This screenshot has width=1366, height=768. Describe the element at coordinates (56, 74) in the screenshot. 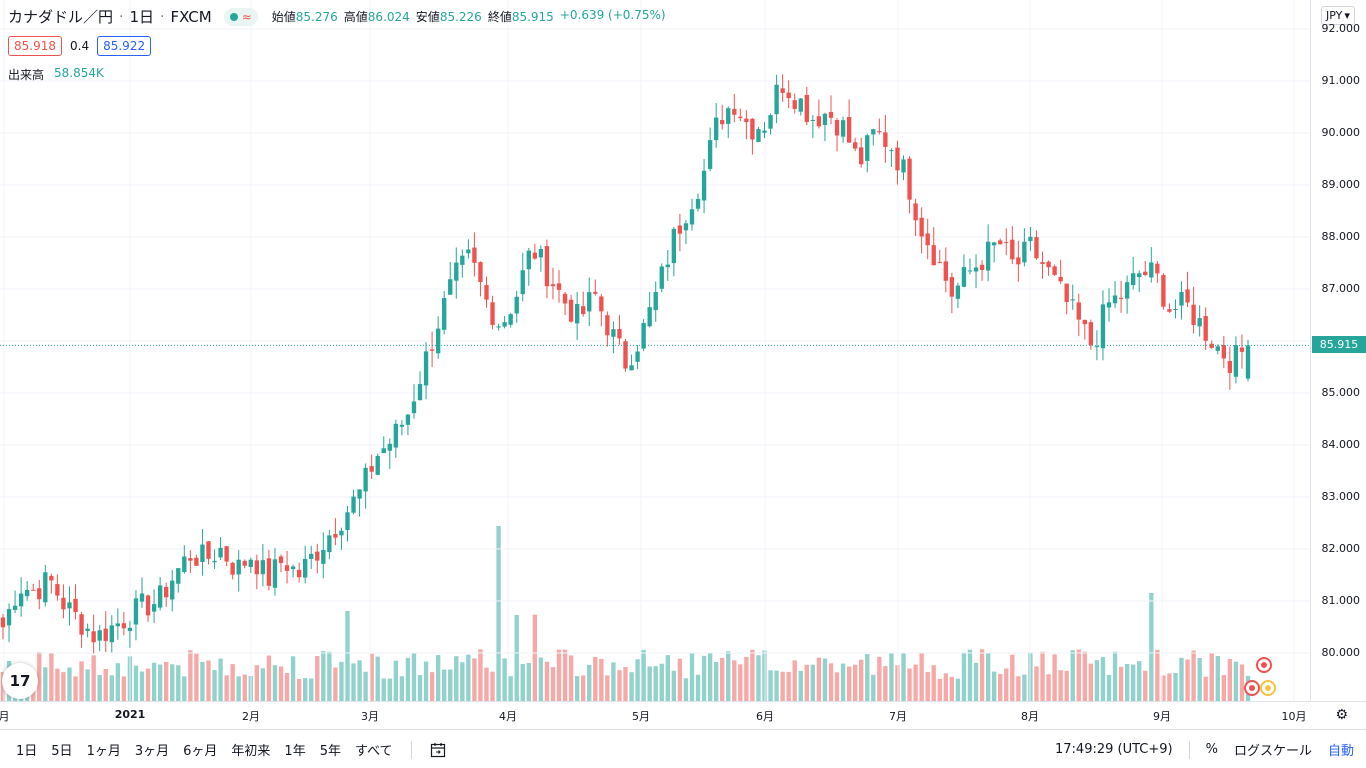

I see `volume-legend: 出来高 58.854K` at that location.